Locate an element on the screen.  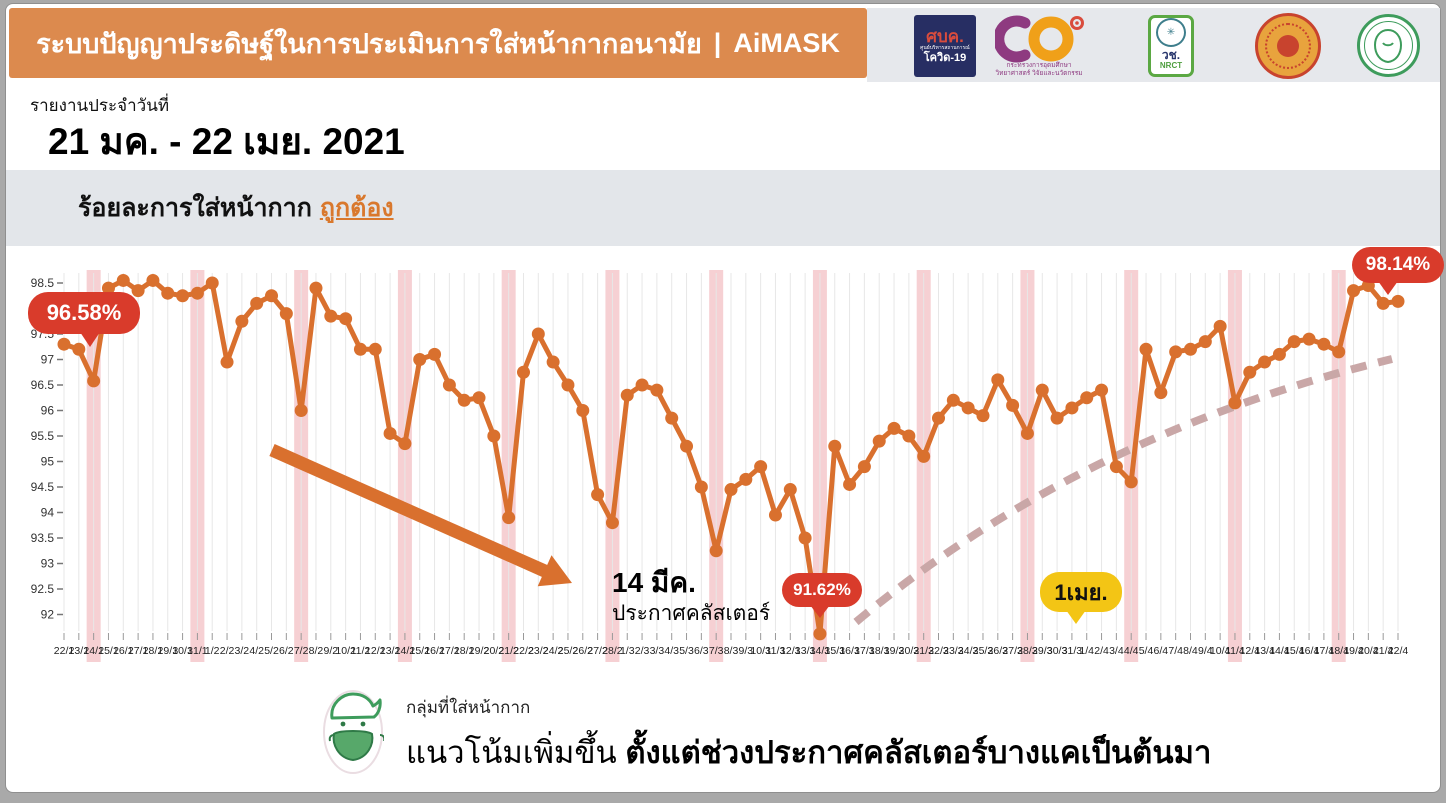
data-point-7/3 is located at coordinates (716, 551).